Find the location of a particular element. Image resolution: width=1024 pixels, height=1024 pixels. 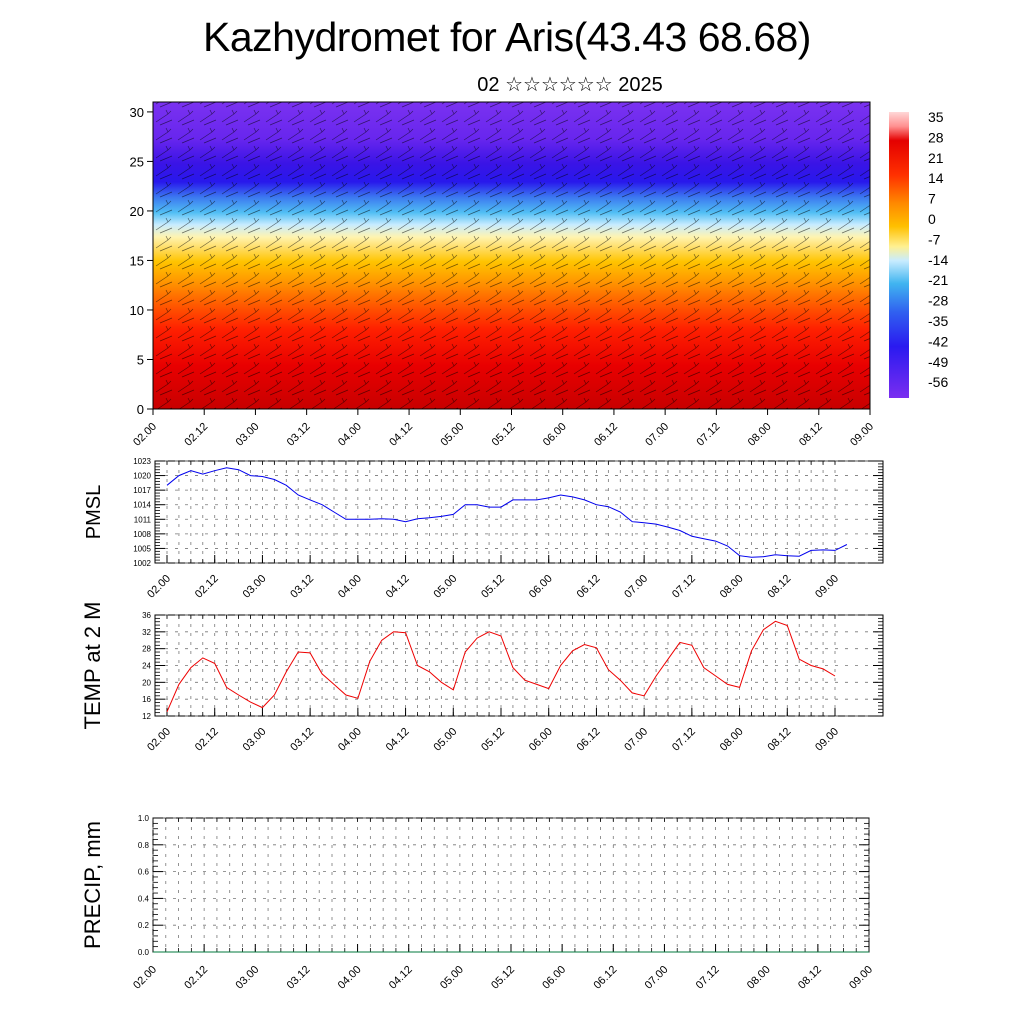

colorbar-label: 21 is located at coordinates (936, 158).